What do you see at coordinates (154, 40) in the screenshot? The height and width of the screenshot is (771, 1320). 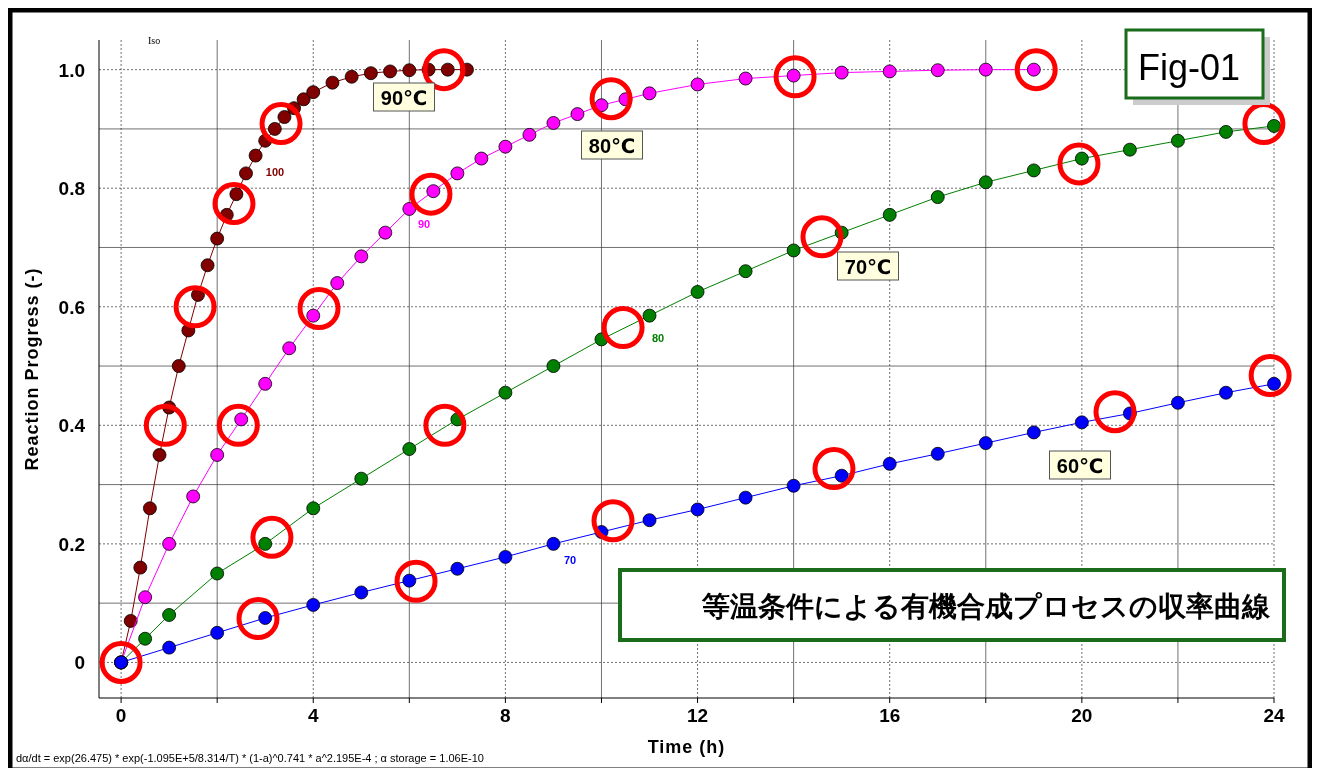 I see `annotation: Iso` at bounding box center [154, 40].